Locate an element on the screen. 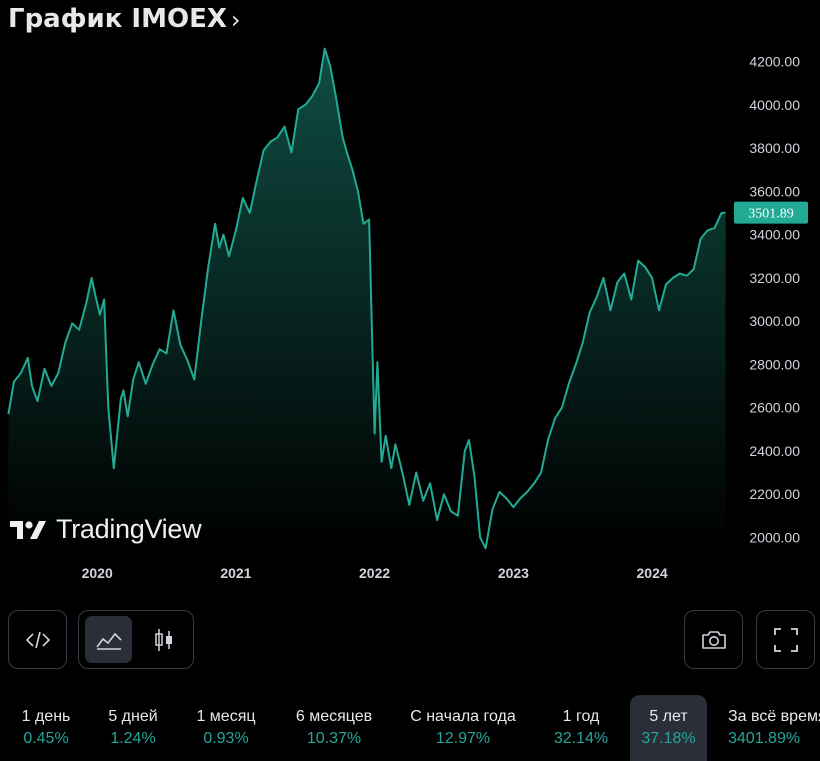 The width and height of the screenshot is (820, 761). y-tick-label: 2400.00 is located at coordinates (774, 451).